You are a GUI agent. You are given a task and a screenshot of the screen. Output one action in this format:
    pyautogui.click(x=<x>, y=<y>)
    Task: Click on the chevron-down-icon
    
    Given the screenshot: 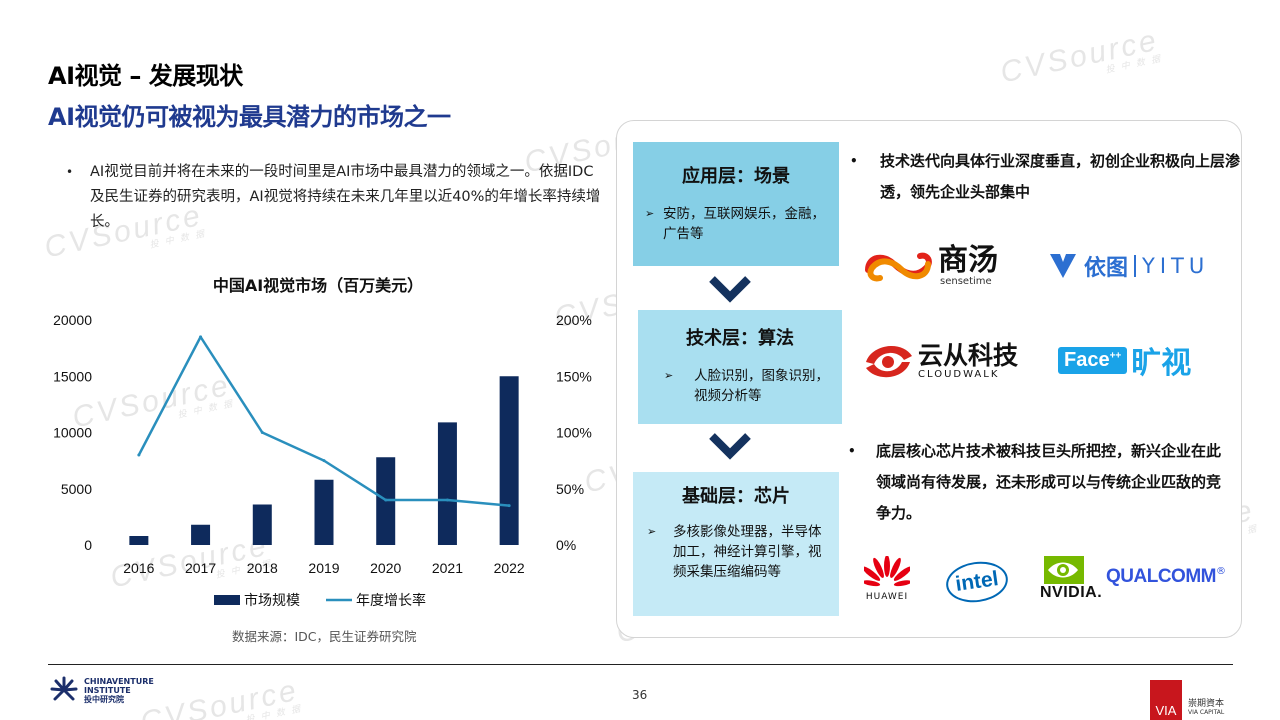 What is the action you would take?
    pyautogui.click(x=730, y=289)
    